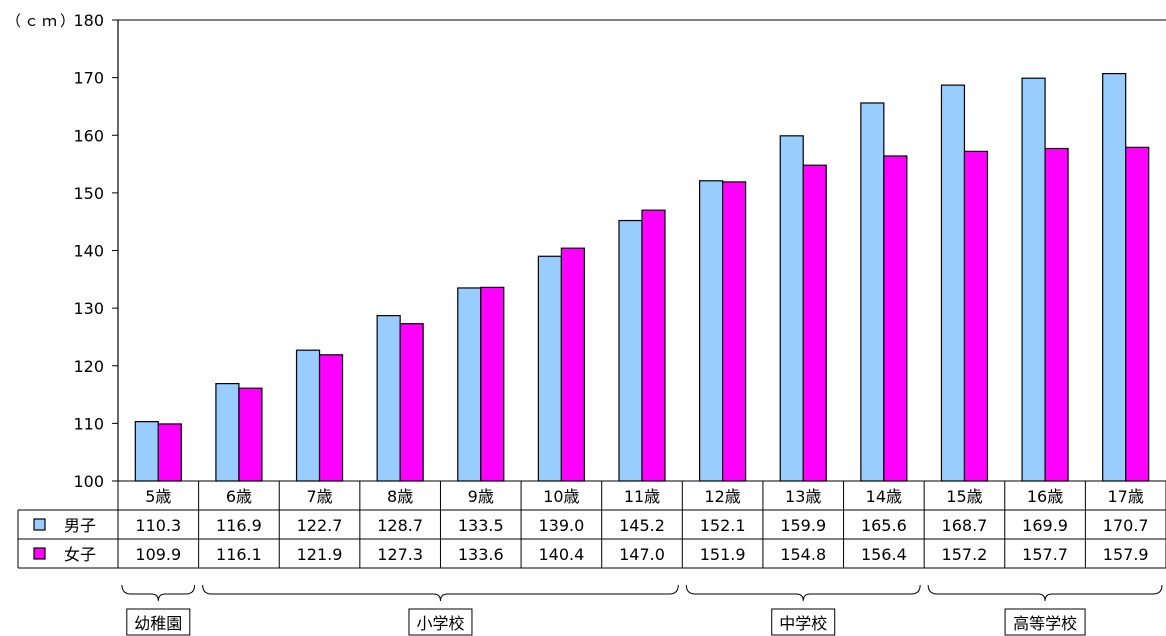 Image resolution: width=1166 pixels, height=636 pixels. Describe the element at coordinates (158, 525) in the screenshot. I see `data-label: 110.3` at that location.